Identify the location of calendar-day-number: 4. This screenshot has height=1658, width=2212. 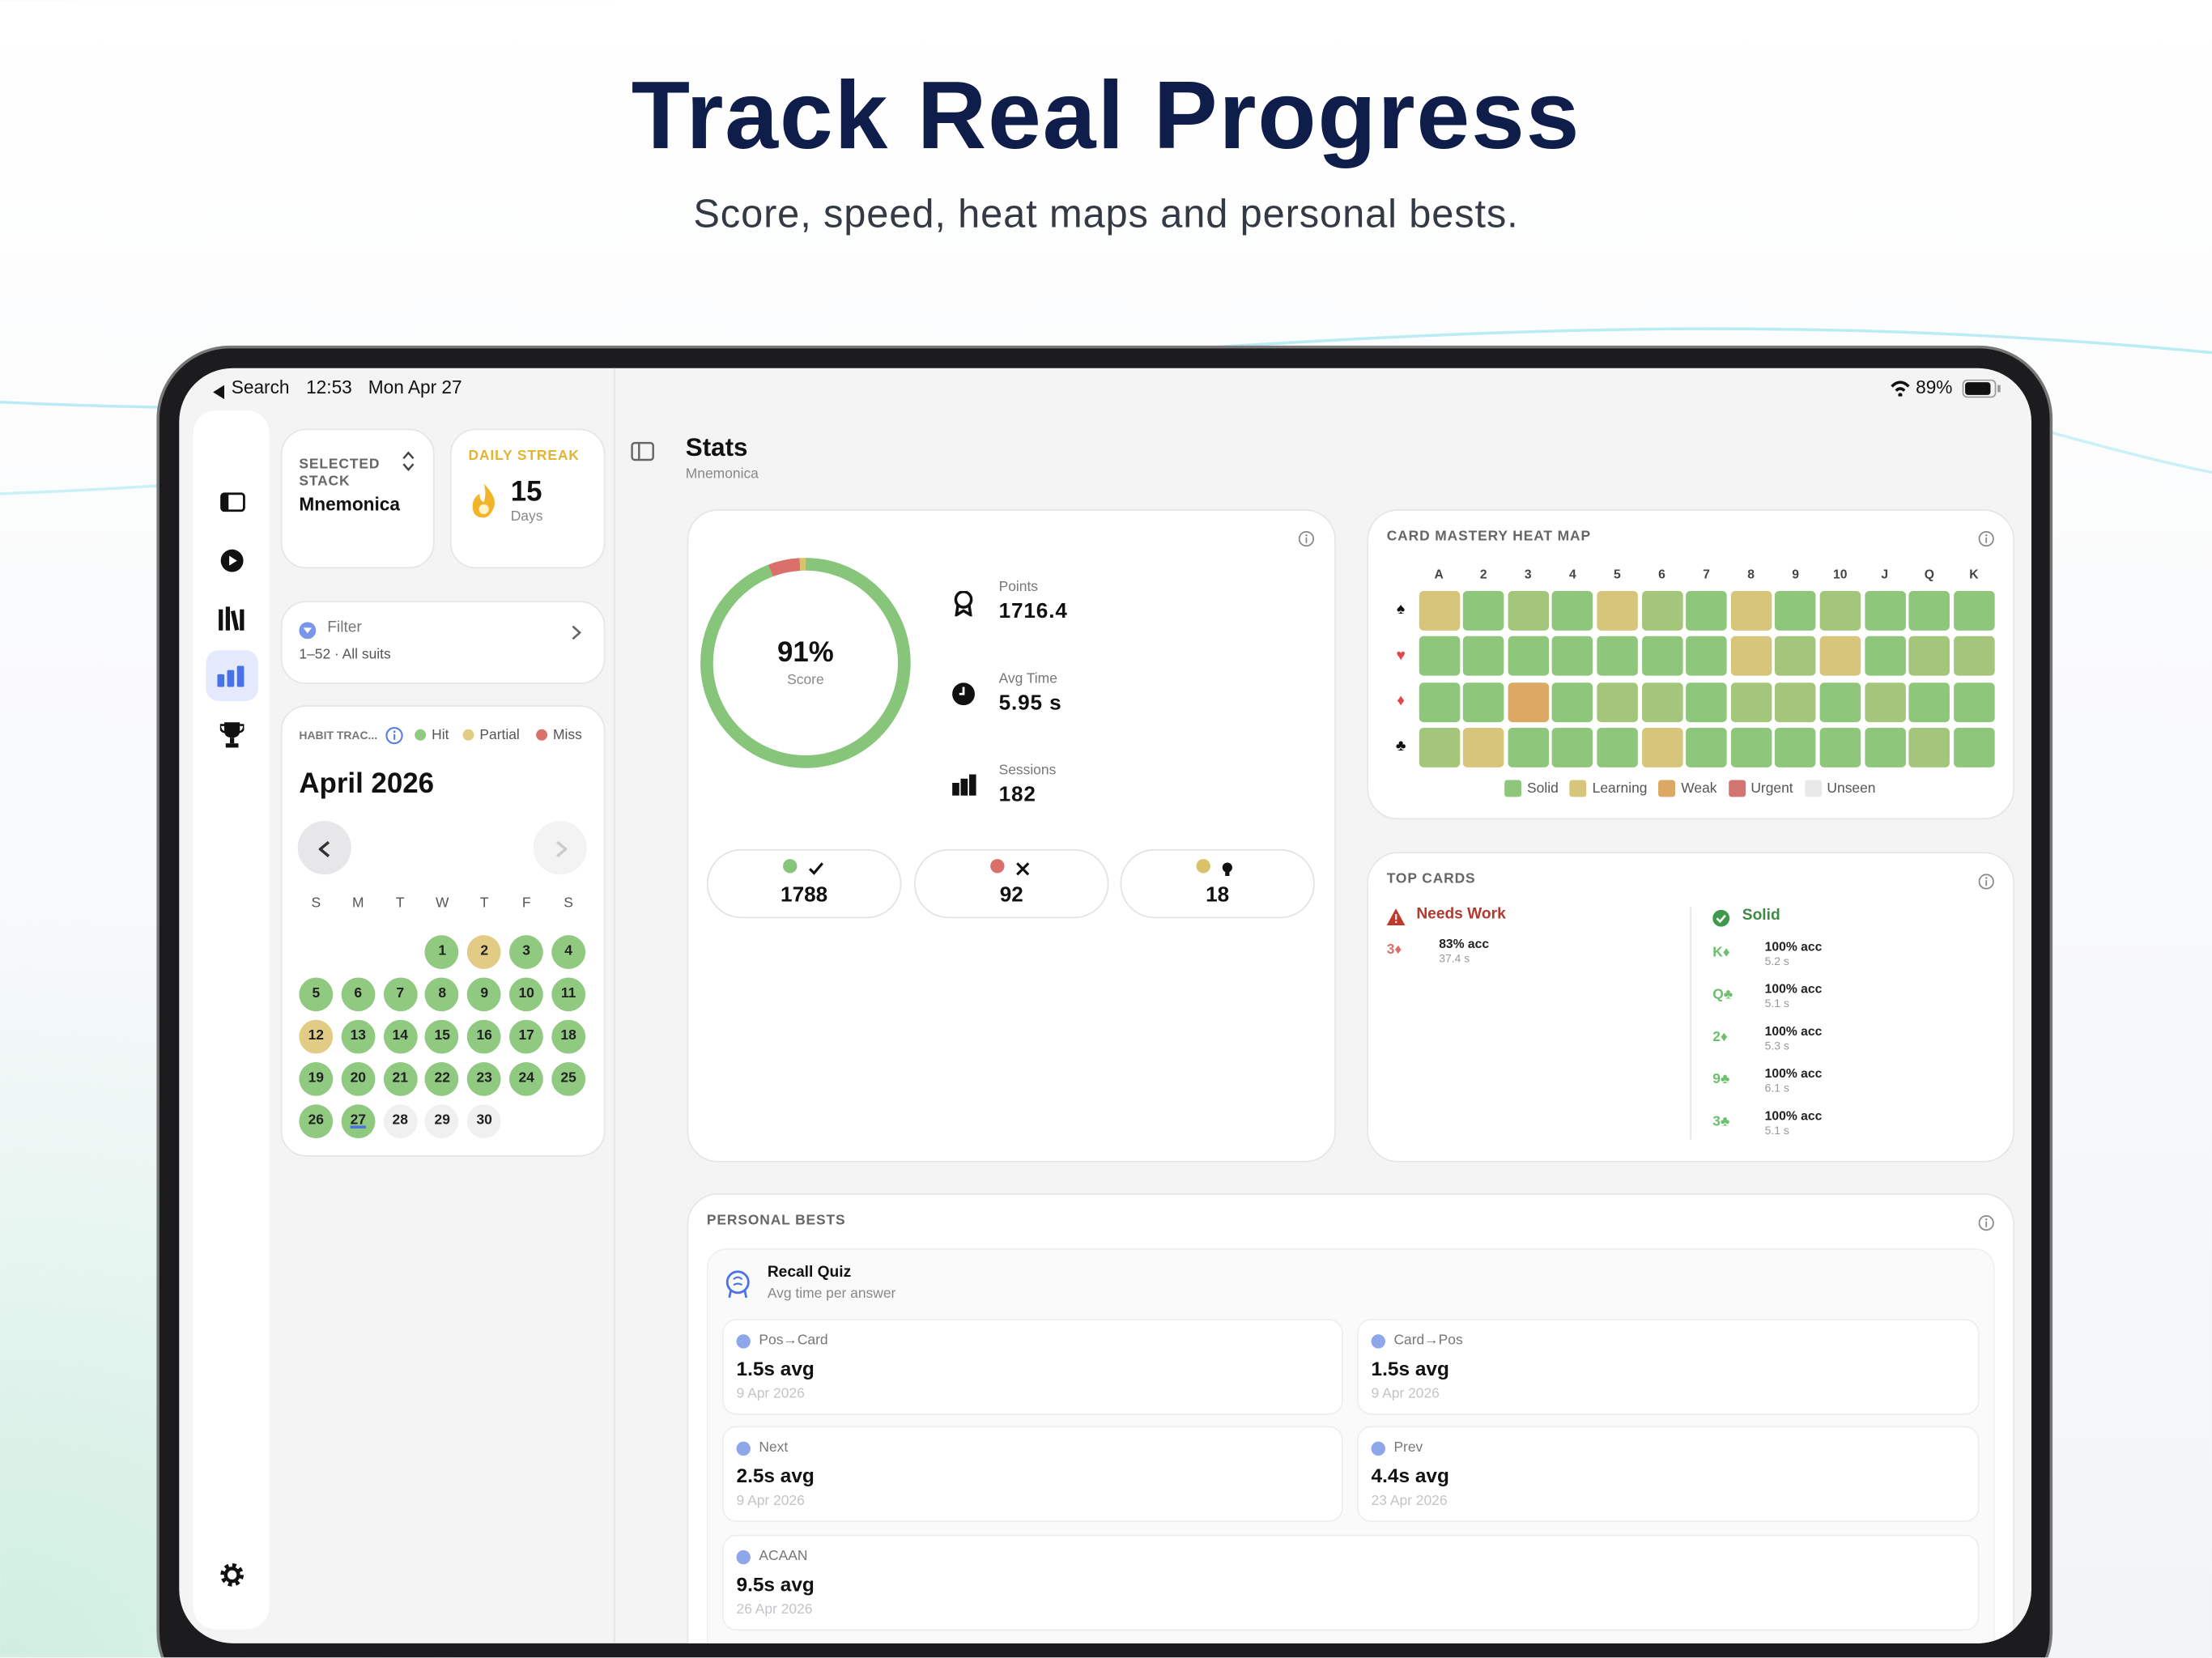
(568, 951).